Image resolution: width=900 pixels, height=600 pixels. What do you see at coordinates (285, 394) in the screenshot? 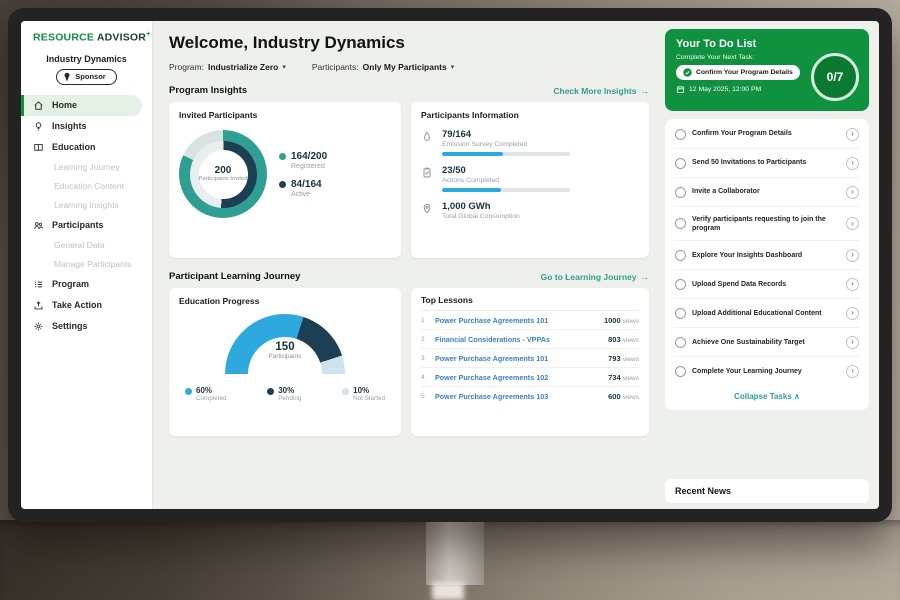
I see `education-legend: 60% Completed 30% Pending 10% Not Started` at bounding box center [285, 394].